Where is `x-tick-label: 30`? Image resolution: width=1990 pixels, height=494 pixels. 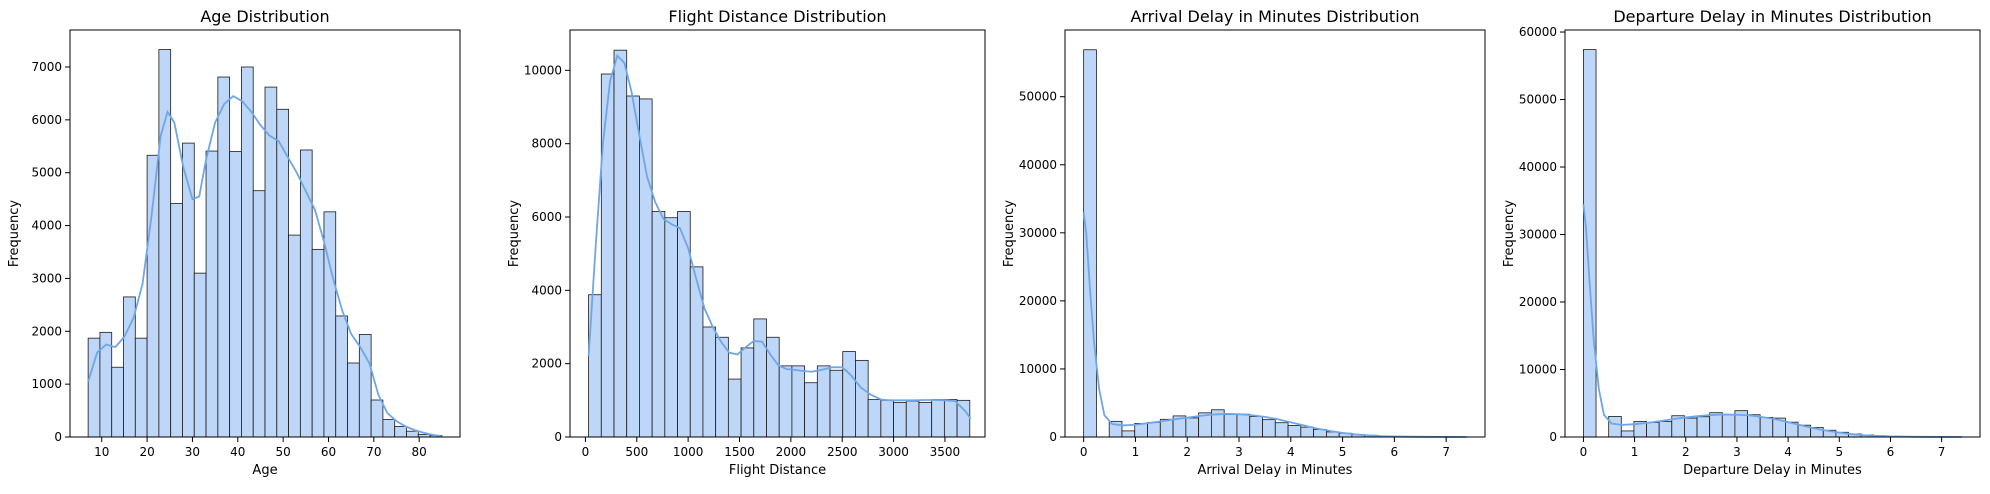 x-tick-label: 30 is located at coordinates (192, 452).